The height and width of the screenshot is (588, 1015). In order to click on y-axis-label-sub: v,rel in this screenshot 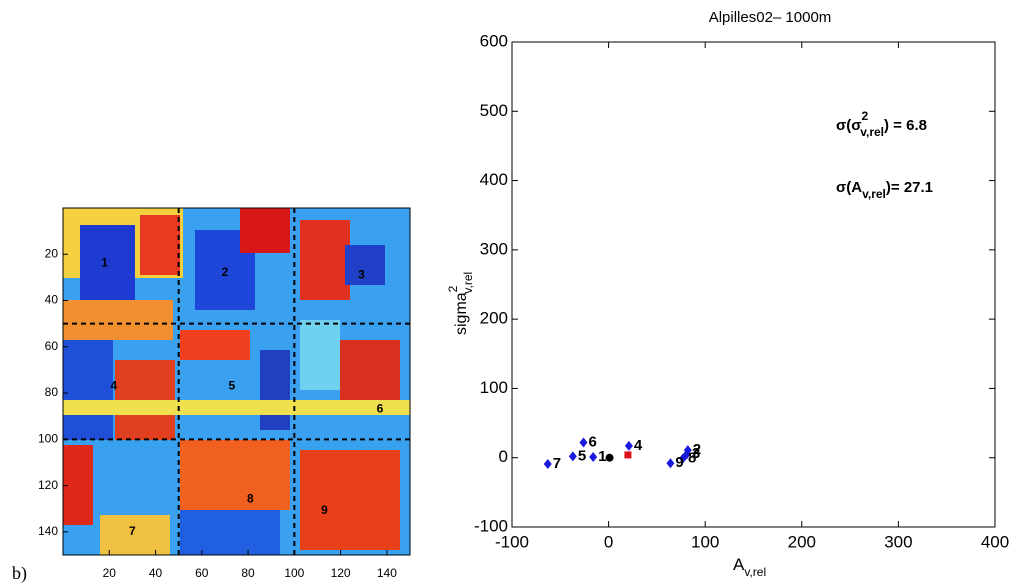, I will do `click(468, 283)`.